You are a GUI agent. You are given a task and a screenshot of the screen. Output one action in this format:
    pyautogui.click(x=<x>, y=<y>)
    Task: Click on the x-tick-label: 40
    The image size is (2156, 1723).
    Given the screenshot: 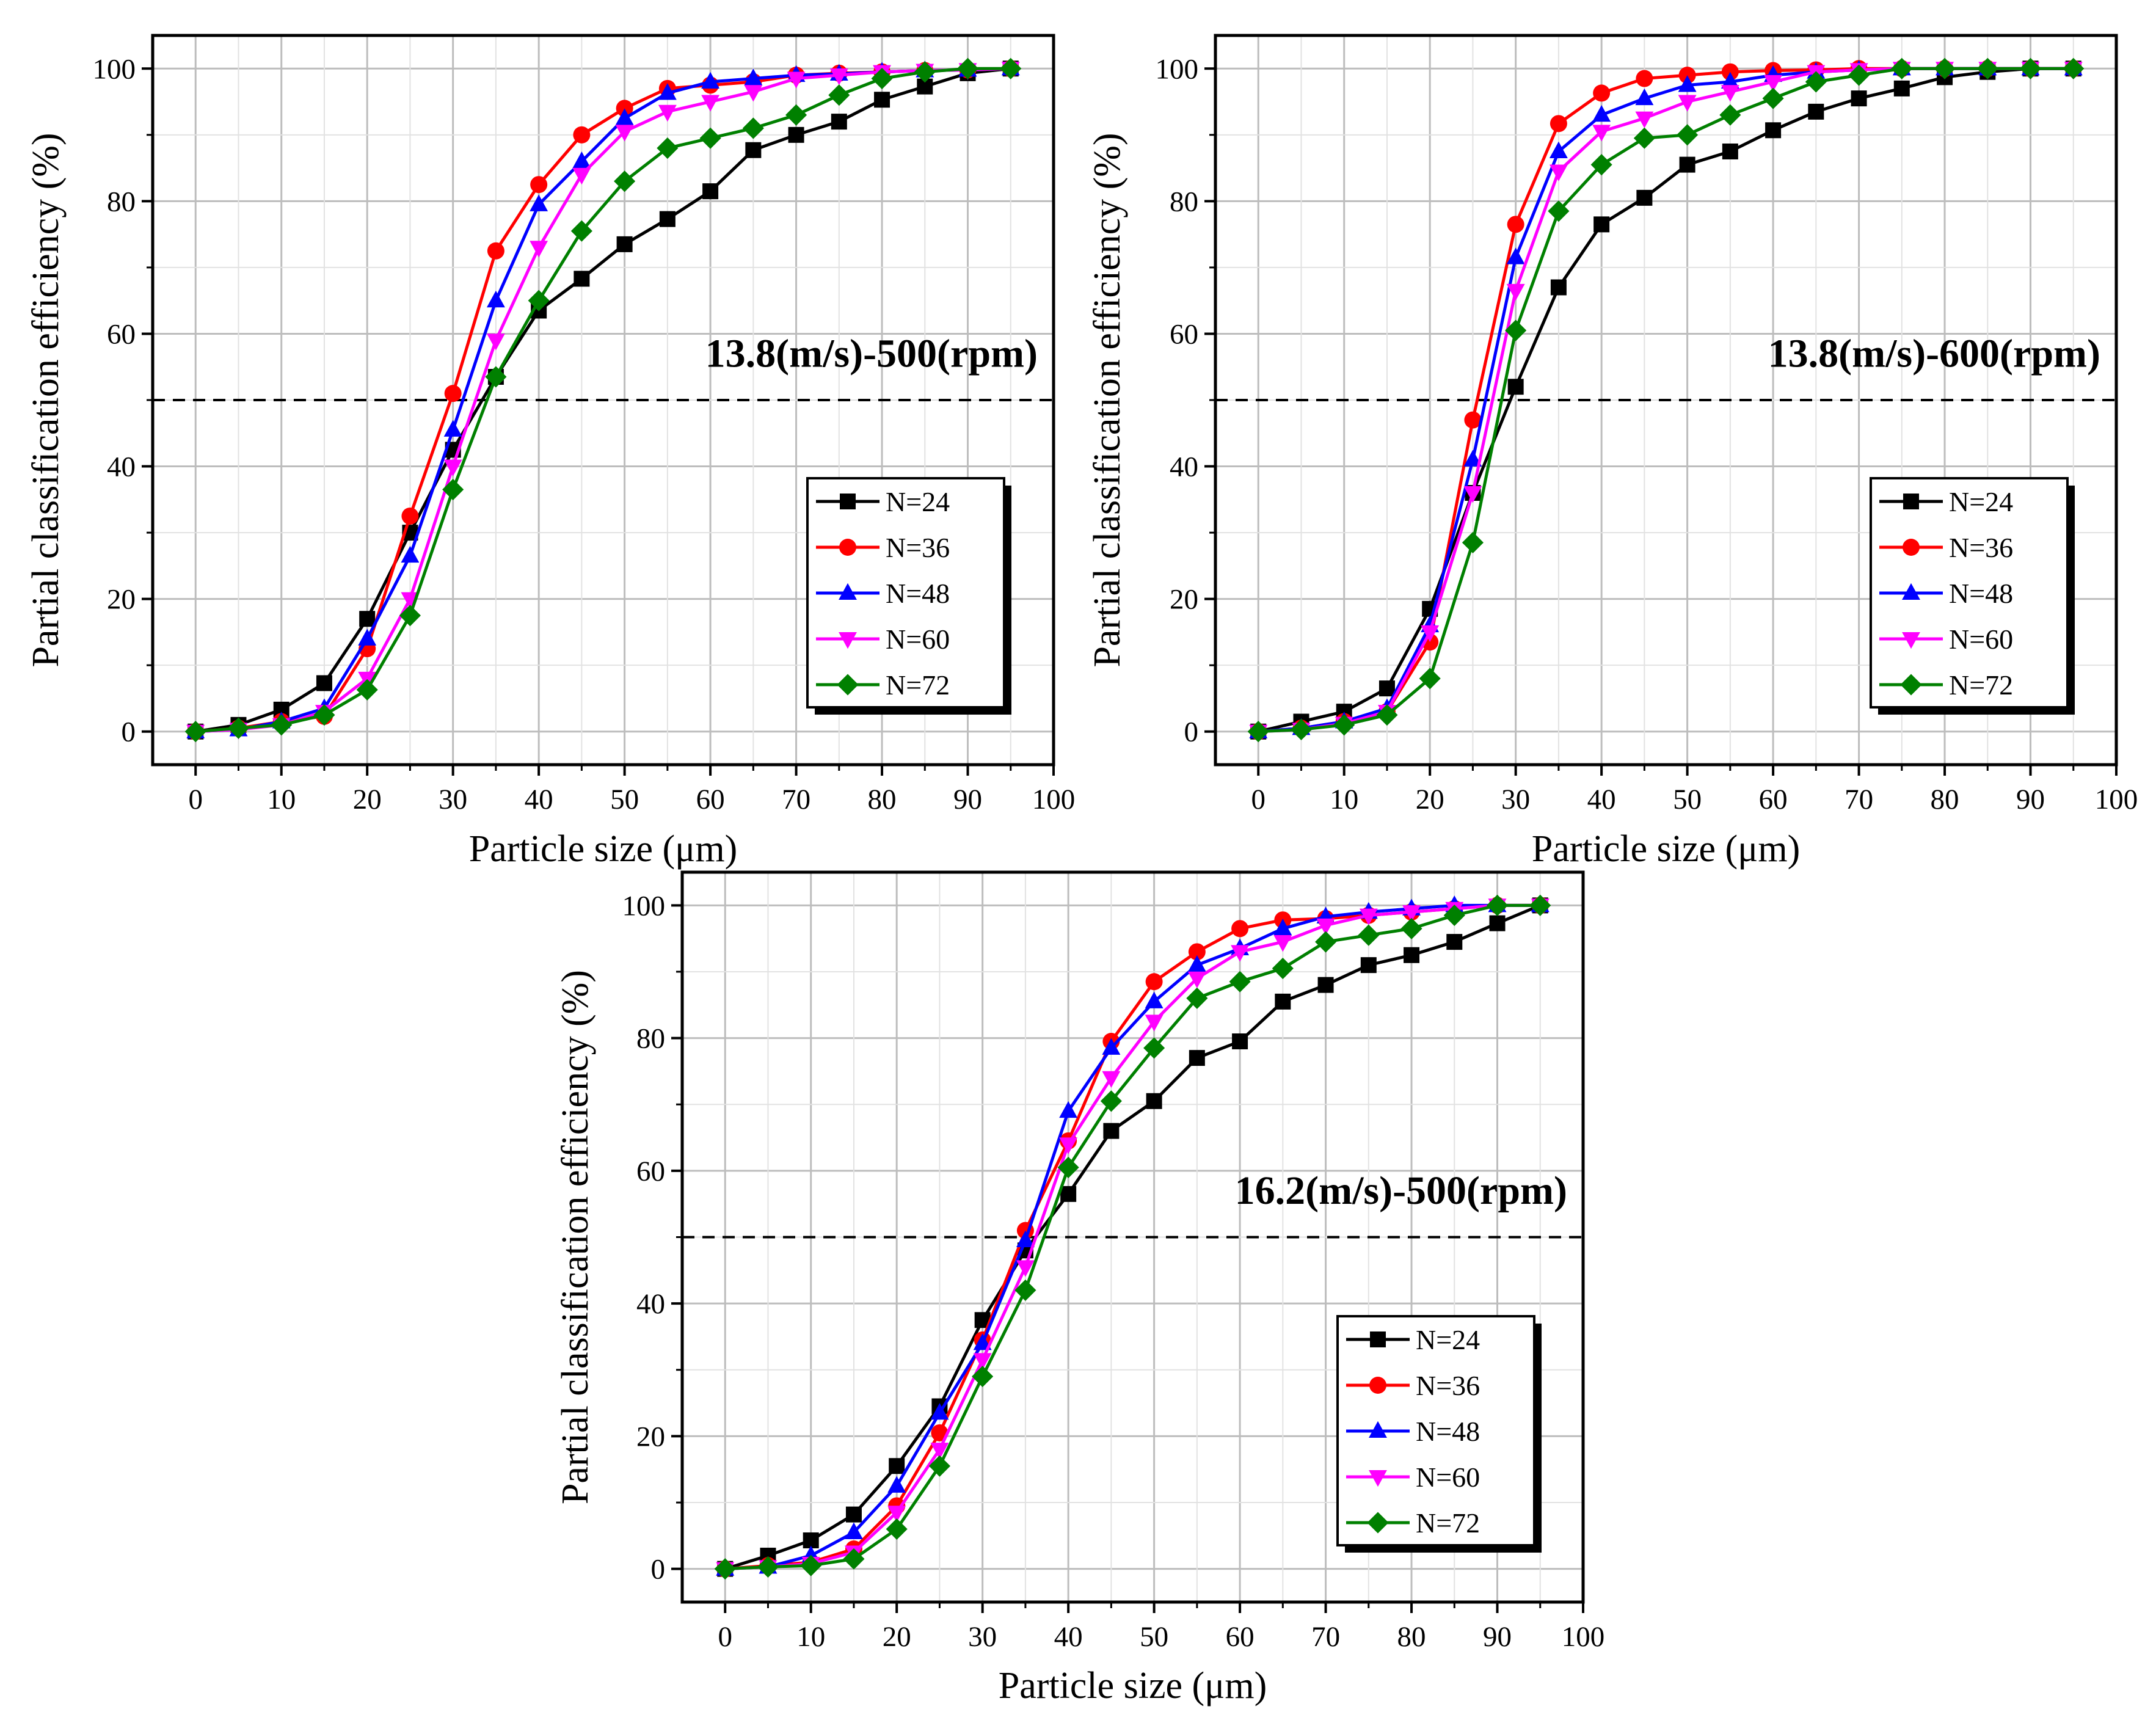 What is the action you would take?
    pyautogui.click(x=1068, y=1637)
    